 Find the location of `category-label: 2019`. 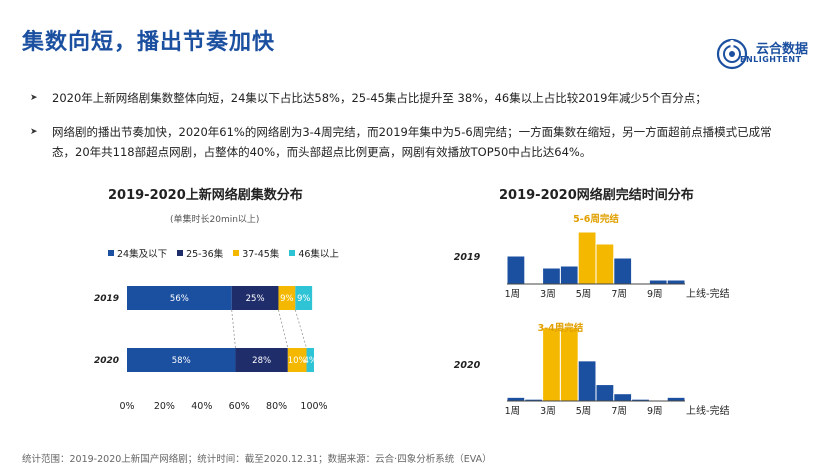

category-label: 2019 is located at coordinates (106, 299).